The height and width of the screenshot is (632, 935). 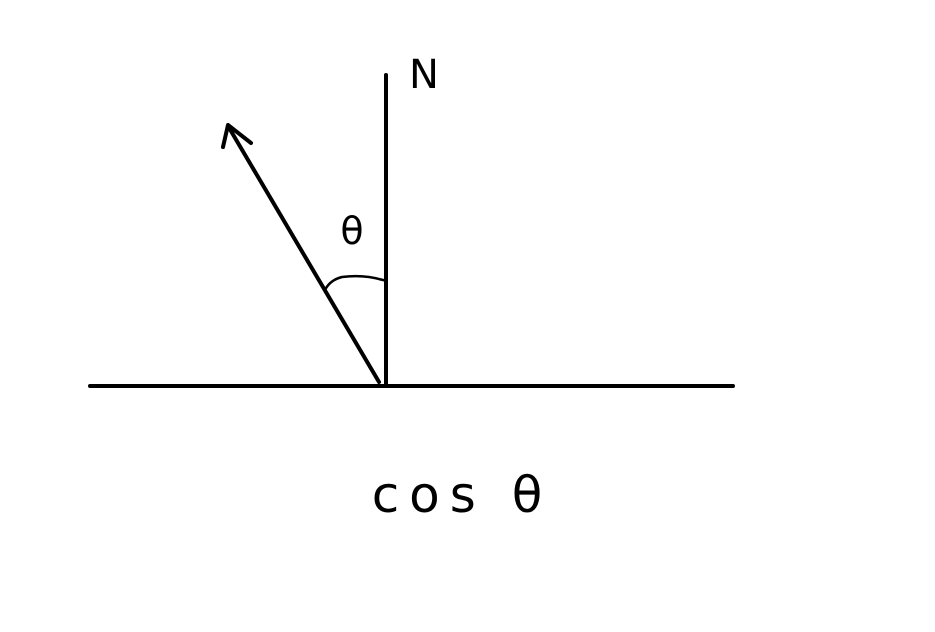 I want to click on vector-arrowhead, so click(x=237, y=136).